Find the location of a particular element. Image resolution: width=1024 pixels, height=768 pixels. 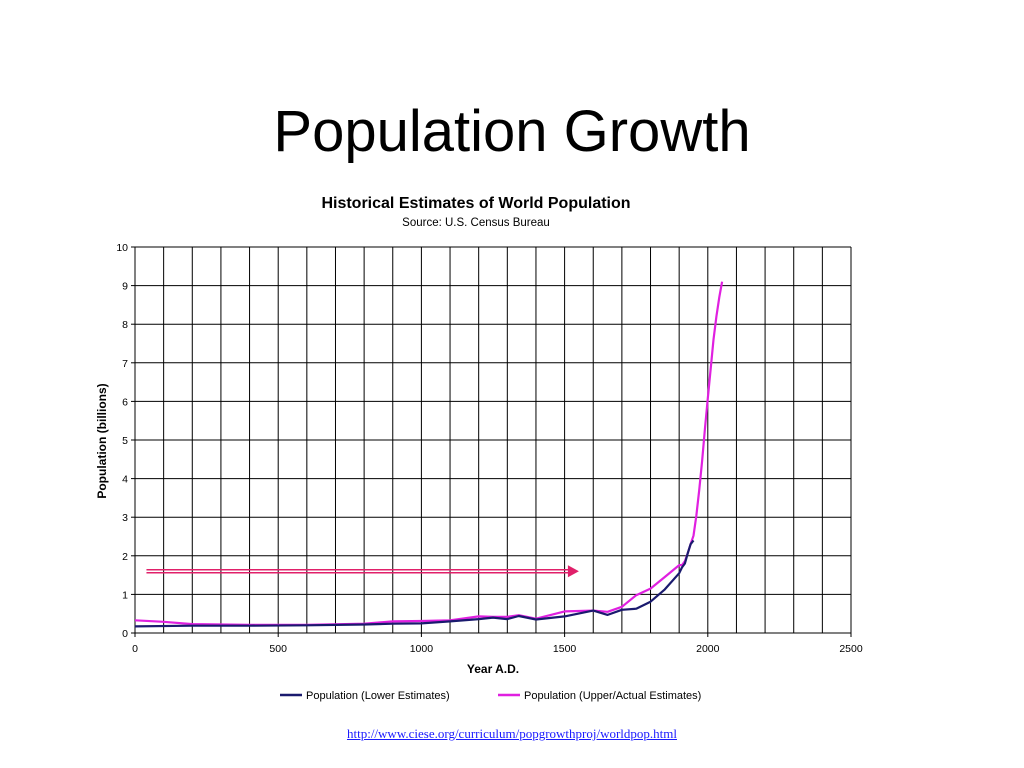

y-tick-label: 6 is located at coordinates (125, 402).